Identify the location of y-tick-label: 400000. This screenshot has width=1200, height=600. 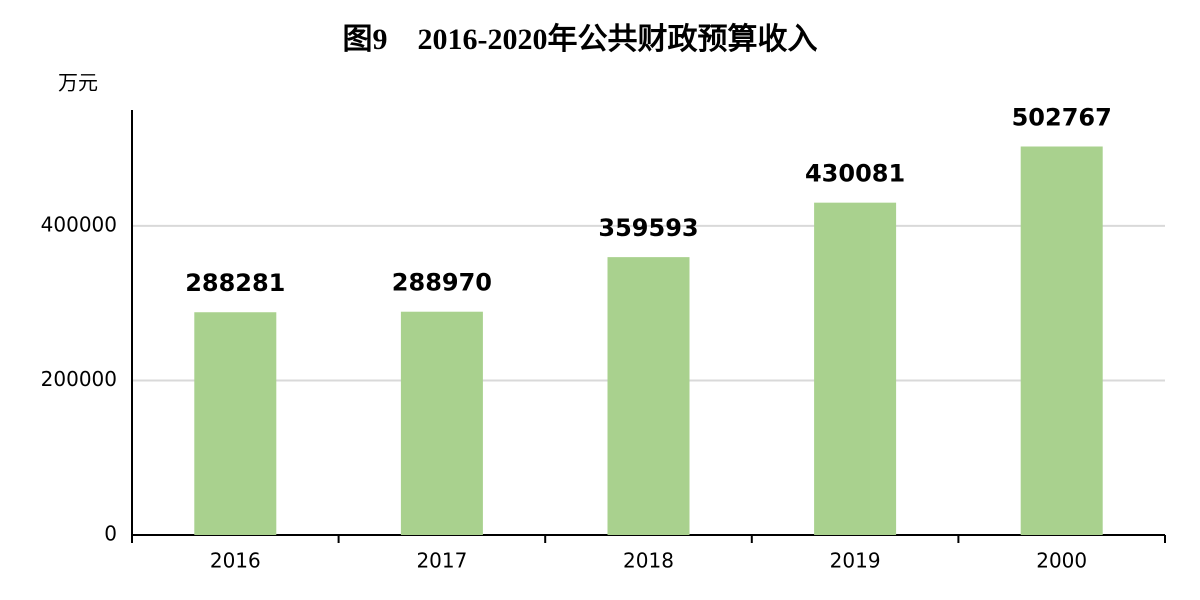
(79, 224).